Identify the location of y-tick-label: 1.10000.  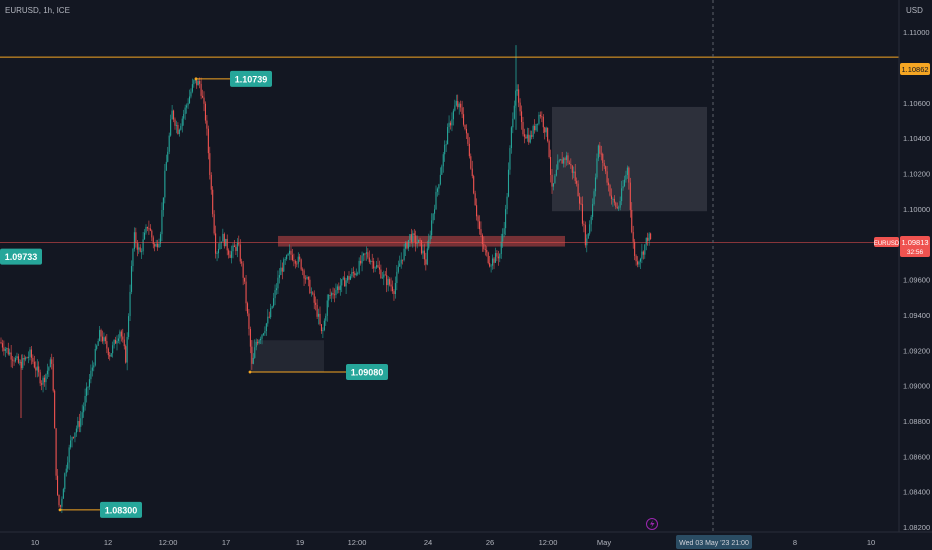
(916, 209).